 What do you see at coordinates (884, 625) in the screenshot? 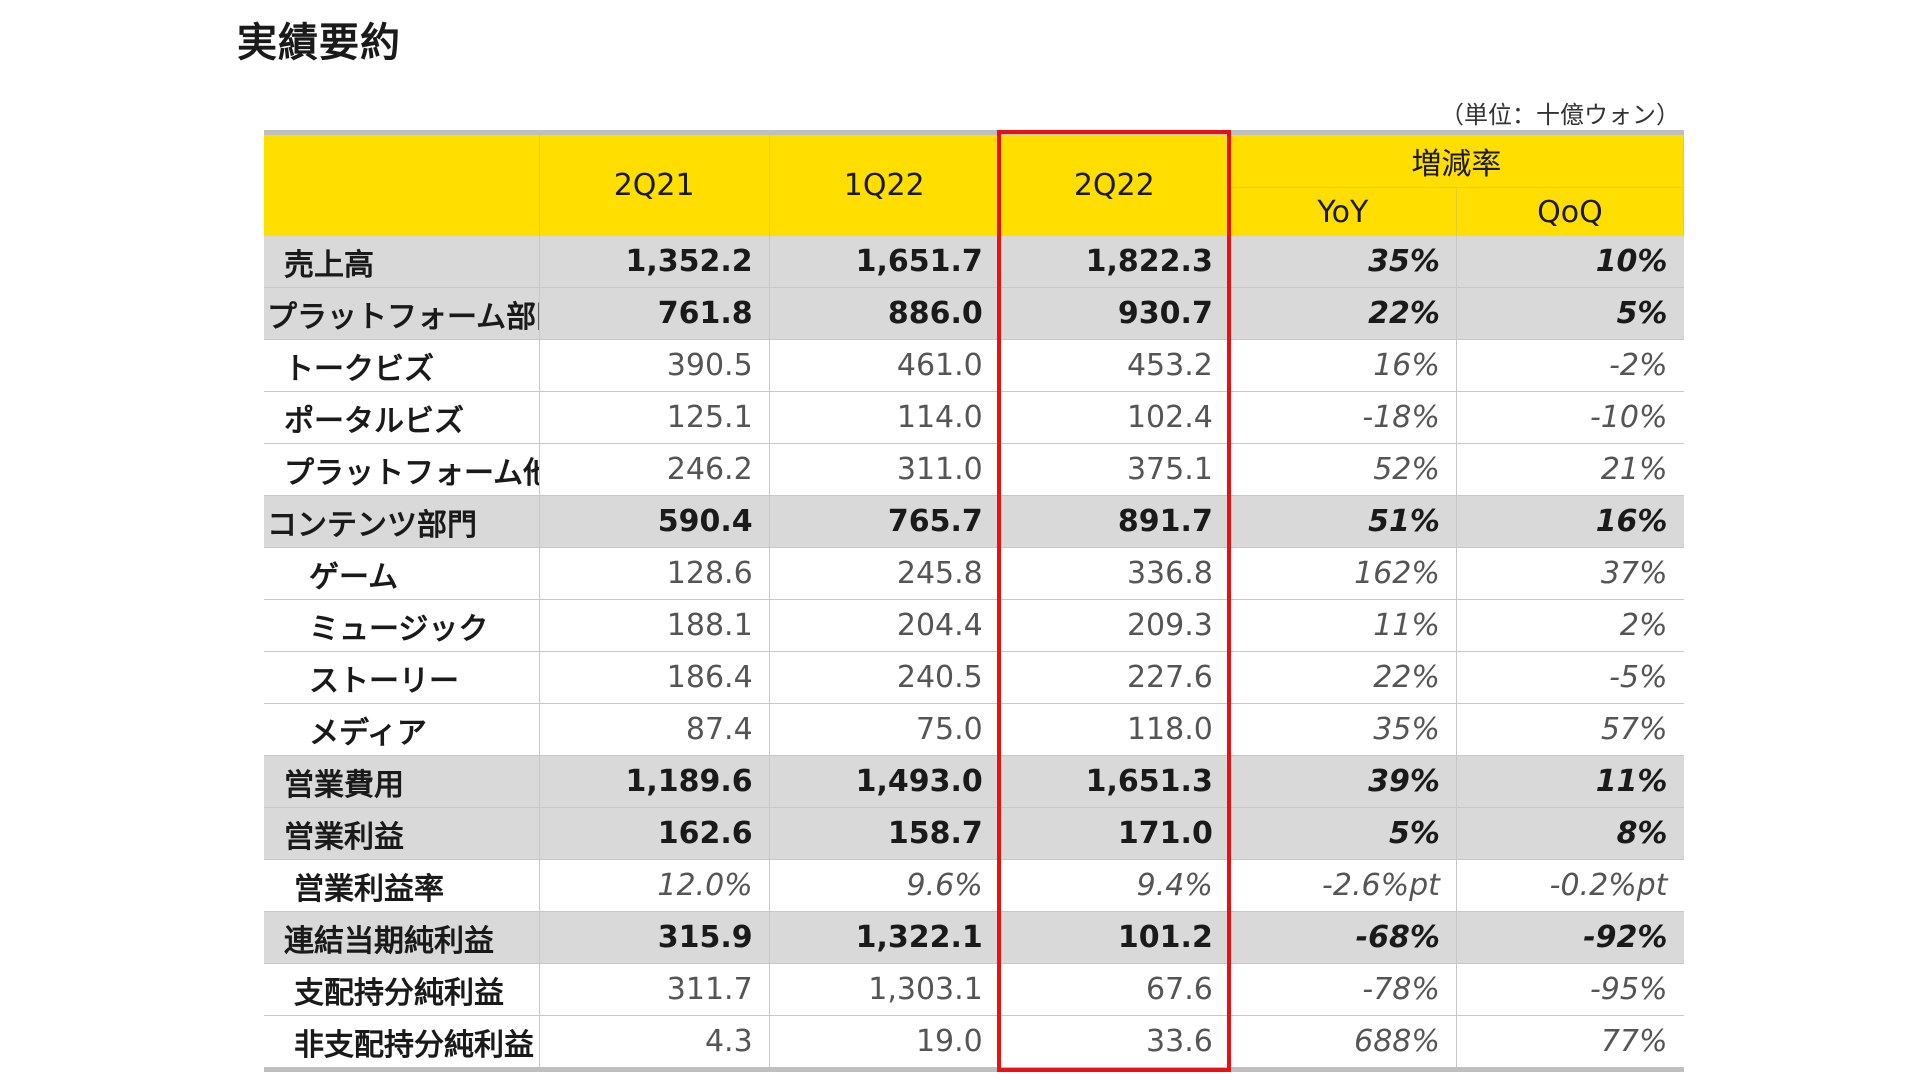
I see `value-1q22: 204.4` at bounding box center [884, 625].